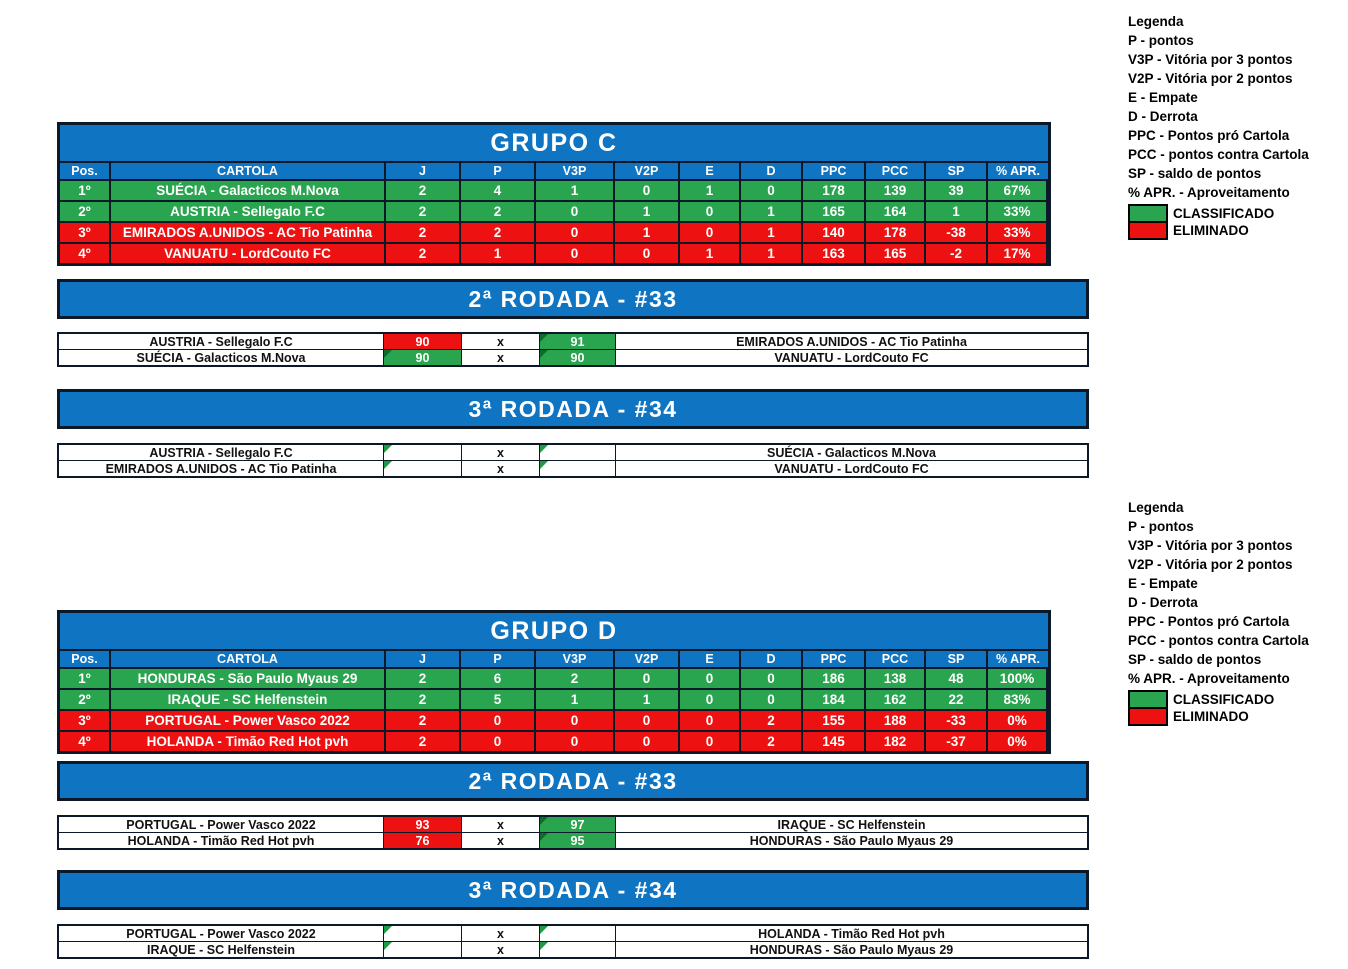  I want to click on pcc-cell: 188, so click(896, 721).